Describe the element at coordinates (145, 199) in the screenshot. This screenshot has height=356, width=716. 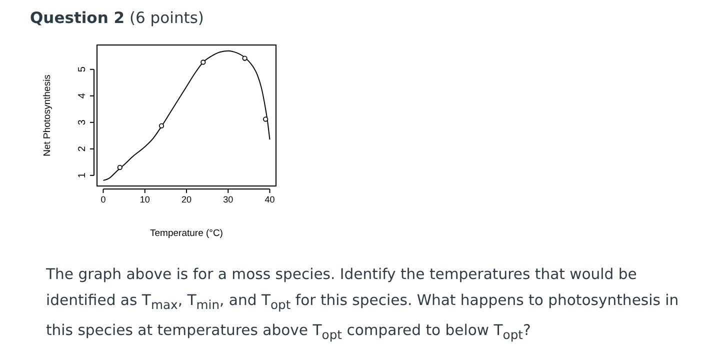
I see `x-tick-label: 10` at that location.